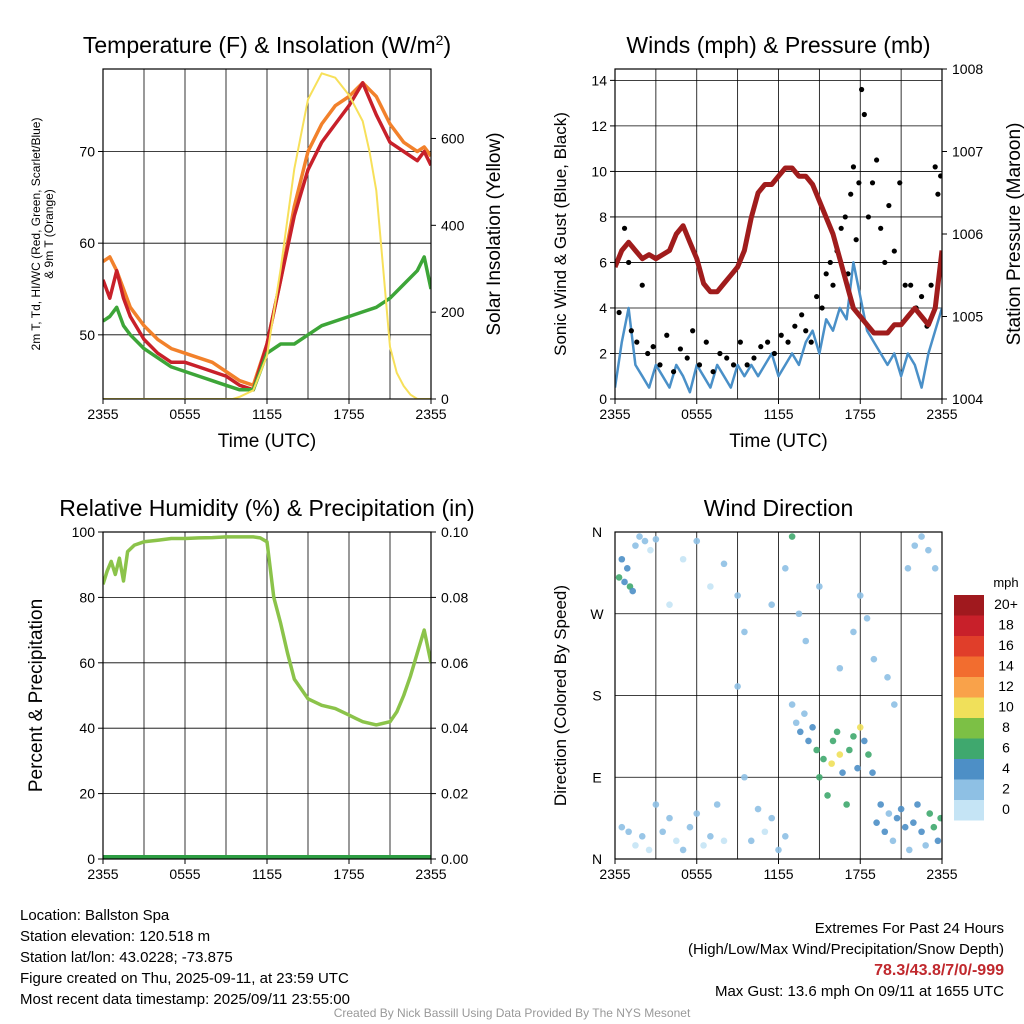 The width and height of the screenshot is (1024, 1024). I want to click on legend-label: 0, so click(1006, 809).